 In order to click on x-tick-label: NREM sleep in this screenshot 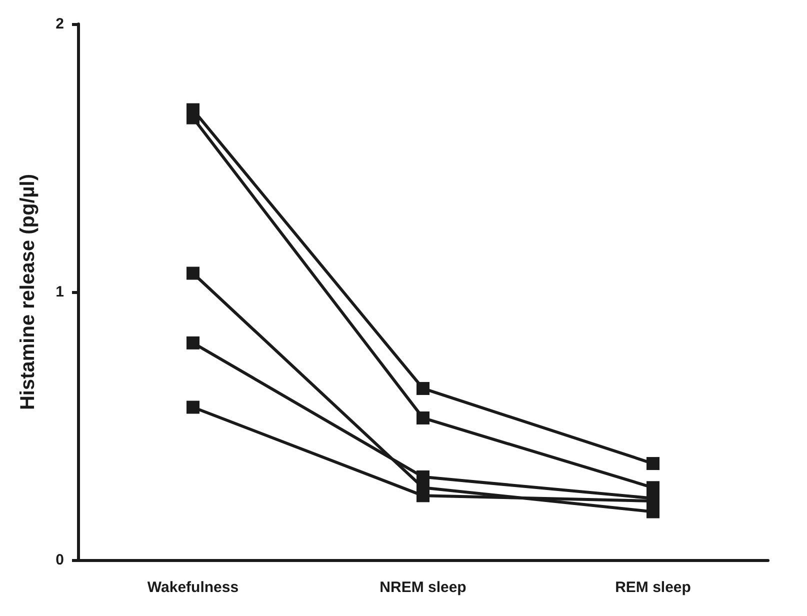, I will do `click(423, 587)`.